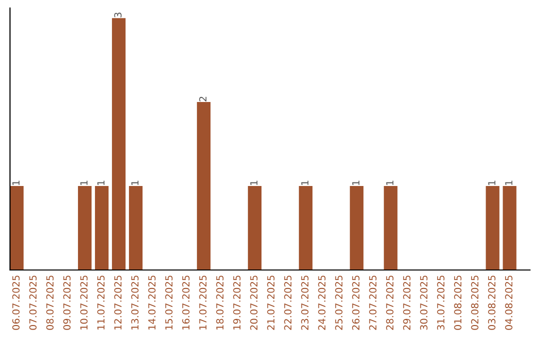 The width and height of the screenshot is (540, 340). I want to click on x-tick-label: 20.07.2025, so click(254, 303).